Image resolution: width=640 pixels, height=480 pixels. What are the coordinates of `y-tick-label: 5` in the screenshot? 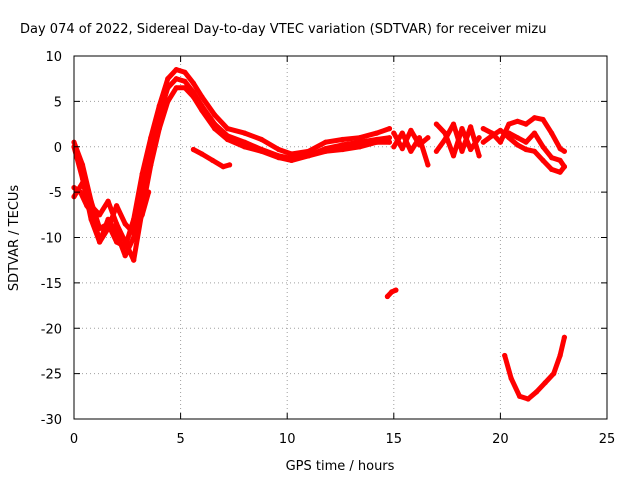 It's located at (58, 102).